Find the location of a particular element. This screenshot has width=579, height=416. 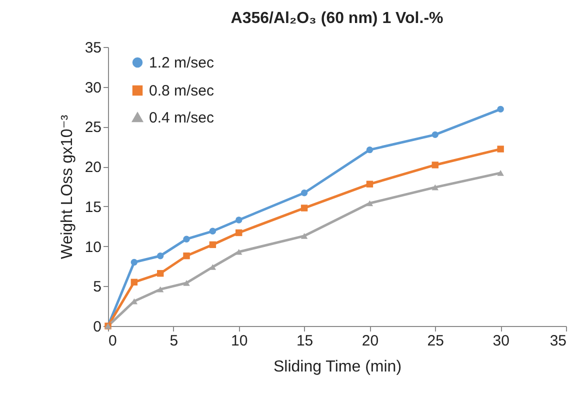

y-tick-label: 20 is located at coordinates (93, 167).